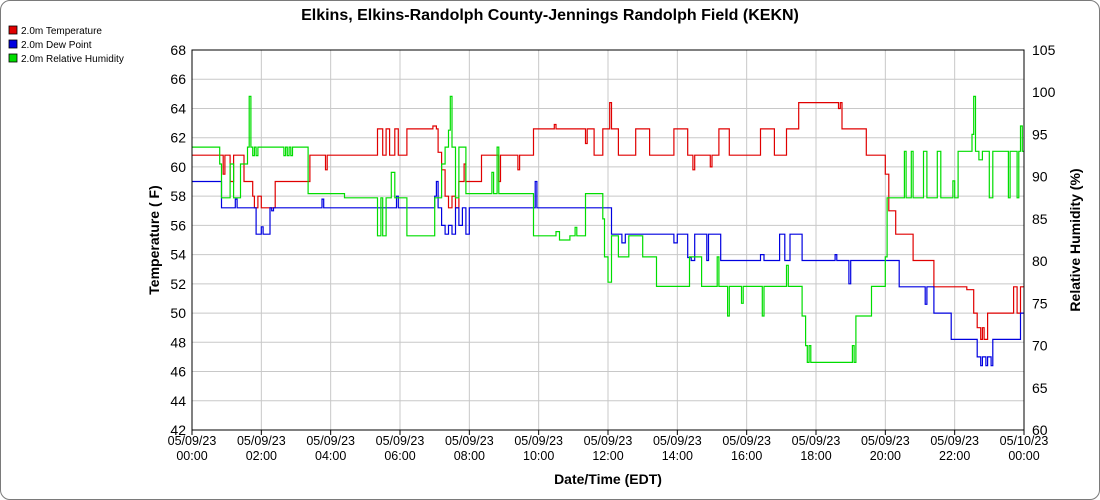  What do you see at coordinates (1044, 50) in the screenshot?
I see `y-right-tick-label: 105` at bounding box center [1044, 50].